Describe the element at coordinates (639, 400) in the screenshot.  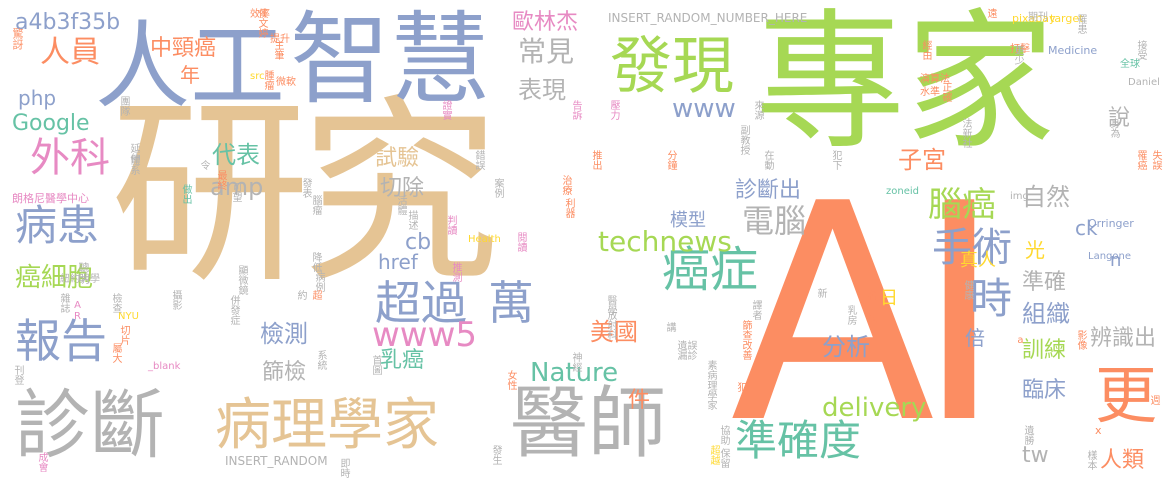
I see `word: 件` at that location.